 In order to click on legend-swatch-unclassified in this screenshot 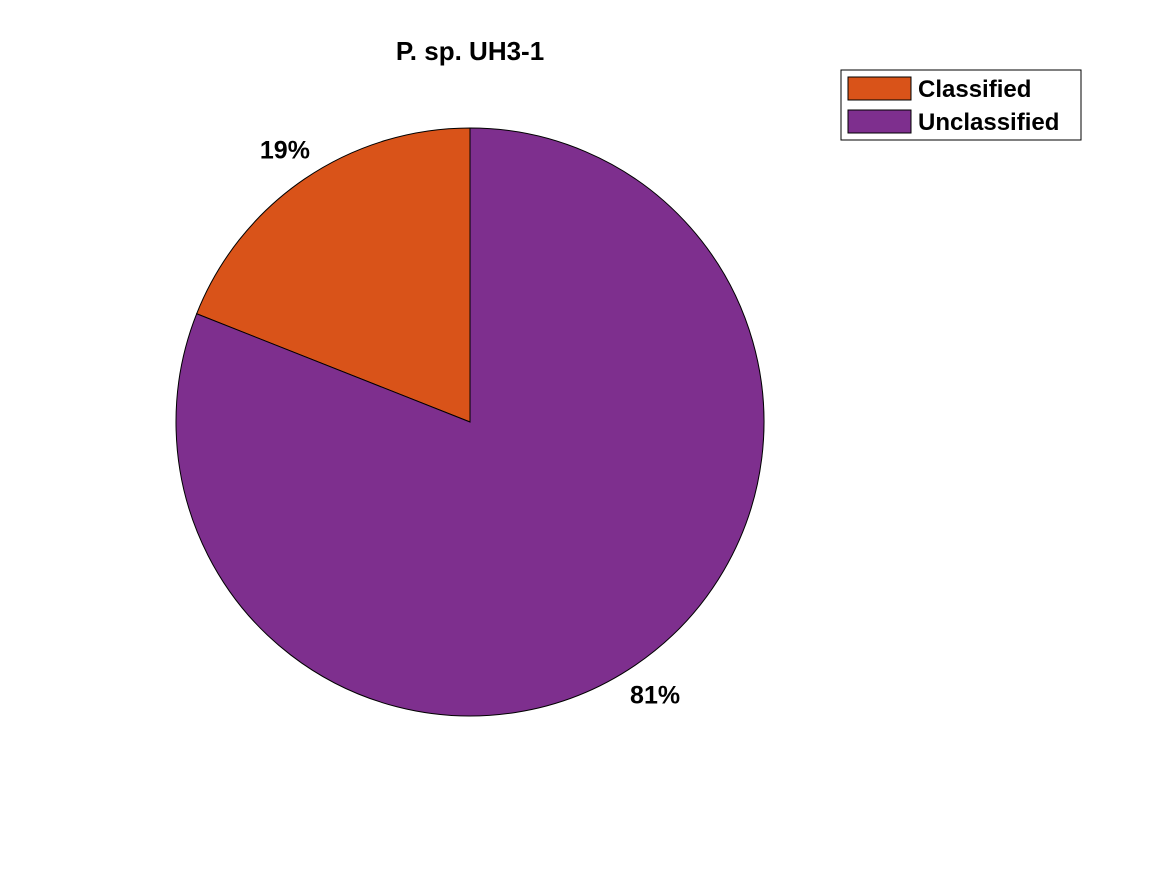, I will do `click(879, 121)`.